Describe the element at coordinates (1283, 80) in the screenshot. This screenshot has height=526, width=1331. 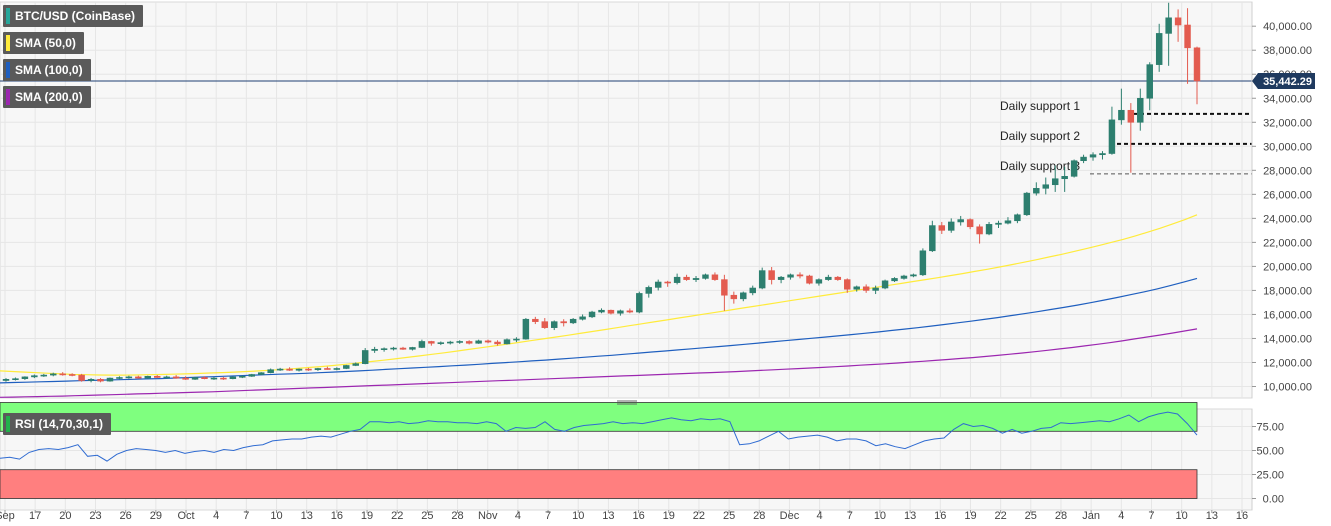
I see `price-tag-bg` at that location.